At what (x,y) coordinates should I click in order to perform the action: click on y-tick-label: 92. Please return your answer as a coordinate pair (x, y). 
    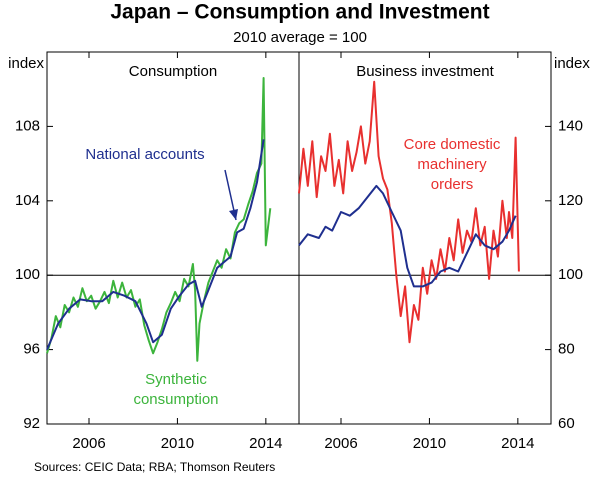
    Looking at the image, I should click on (31, 423).